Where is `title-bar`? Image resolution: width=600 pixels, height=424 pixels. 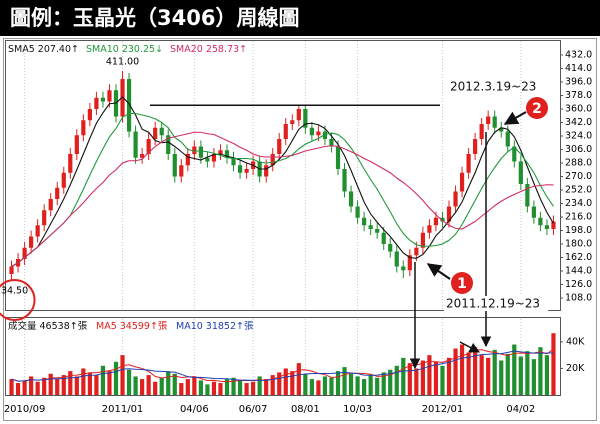
title-bar is located at coordinates (300, 18).